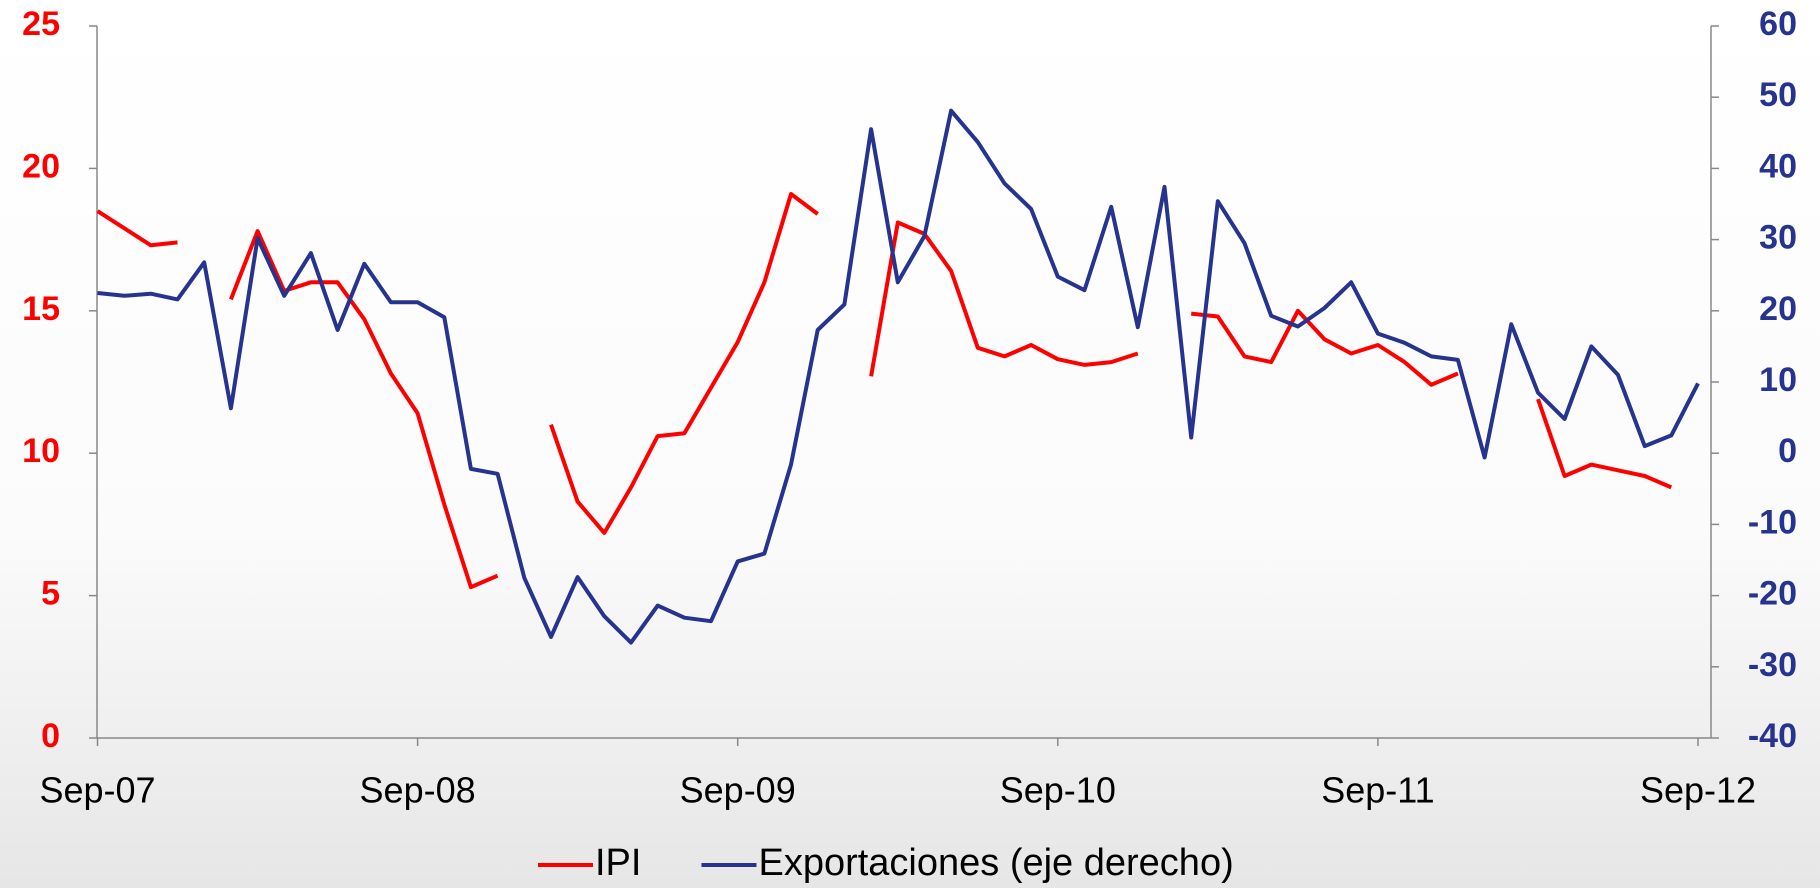 The image size is (1820, 888). What do you see at coordinates (1698, 790) in the screenshot?
I see `x-tick-label: Sep-12` at bounding box center [1698, 790].